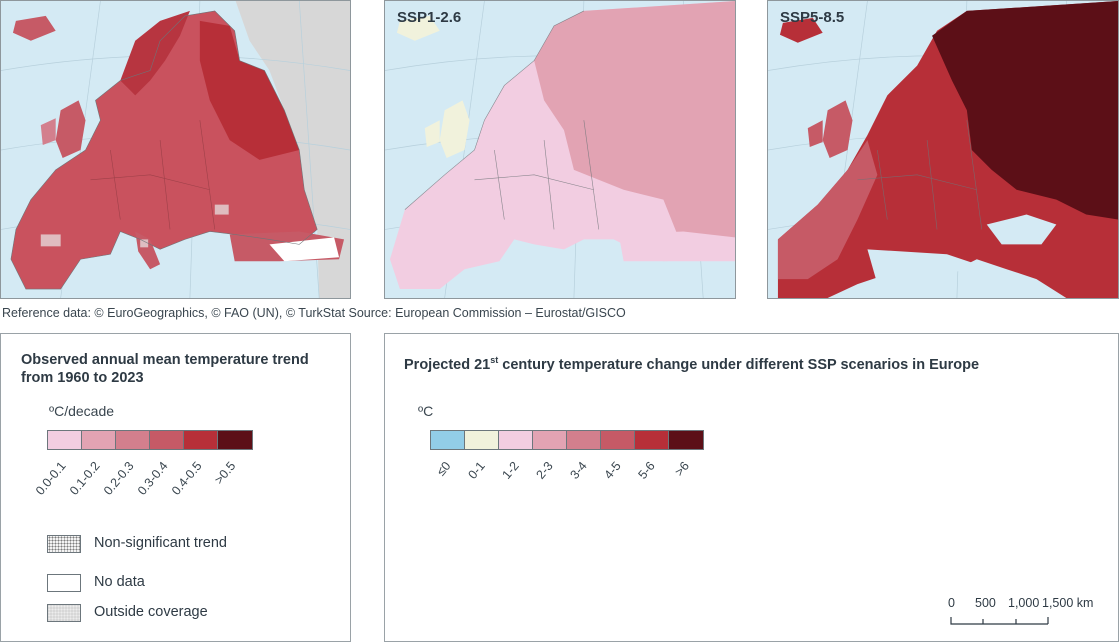 The image size is (1119, 643). What do you see at coordinates (165, 360) in the screenshot?
I see `observed-legend-title-line1: Observed annual mean temperature trend` at bounding box center [165, 360].